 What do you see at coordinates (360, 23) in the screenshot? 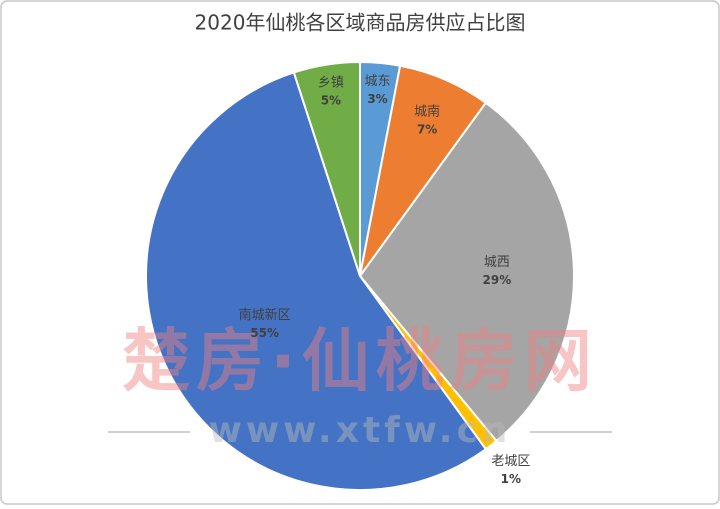
I see `chart-title: 2020年仙桃各区域商品房供应占比图` at bounding box center [360, 23].